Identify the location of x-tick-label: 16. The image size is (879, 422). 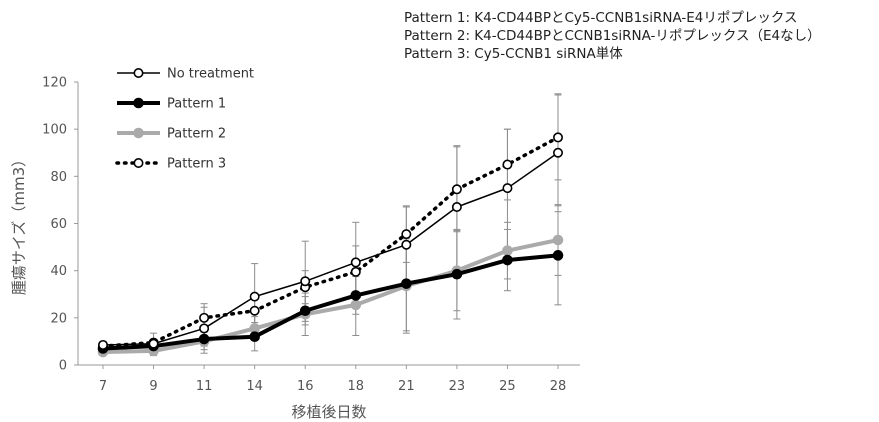
(305, 386).